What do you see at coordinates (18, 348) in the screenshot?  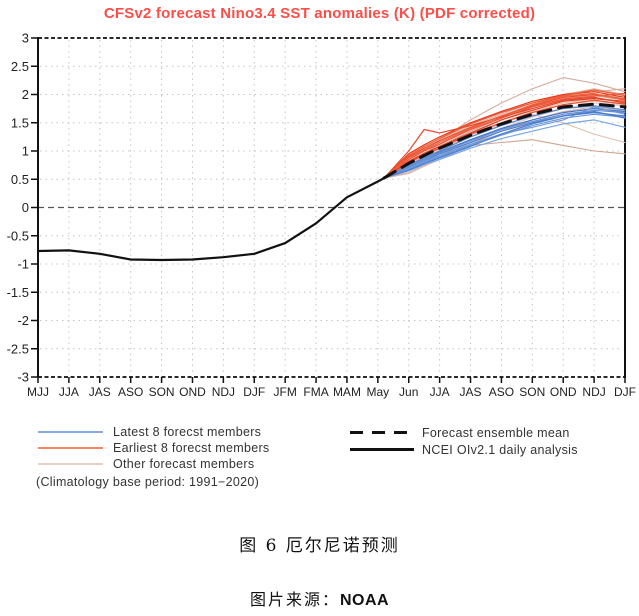 I see `y-tick-label: -2.5` at bounding box center [18, 348].